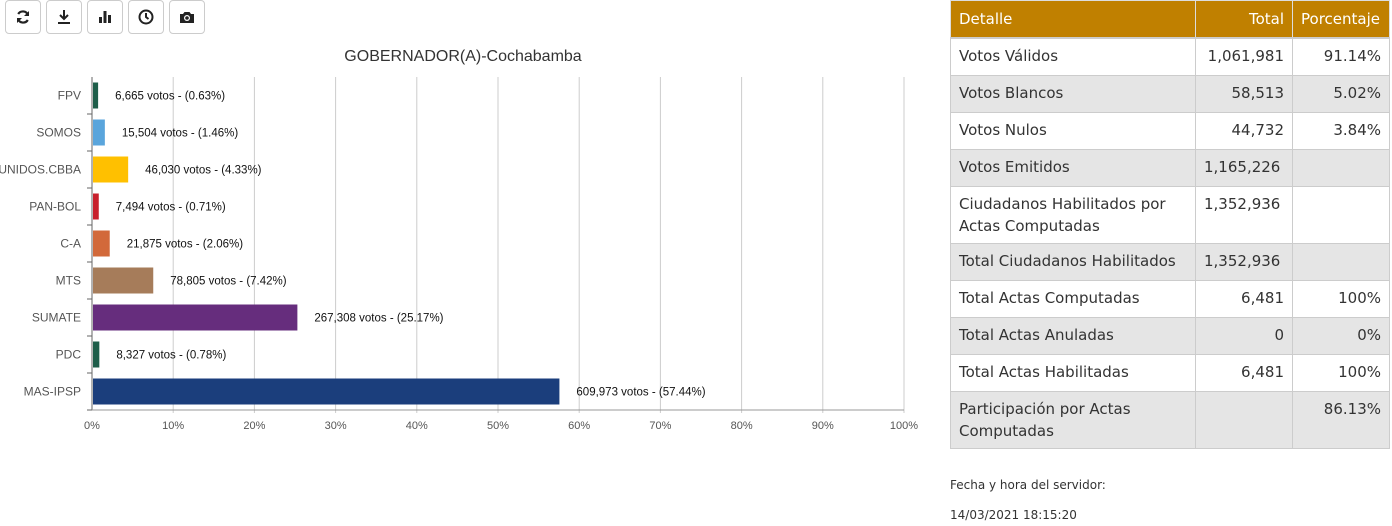 This screenshot has height=526, width=1392. Describe the element at coordinates (742, 426) in the screenshot. I see `x-tick-label: 80%` at that location.